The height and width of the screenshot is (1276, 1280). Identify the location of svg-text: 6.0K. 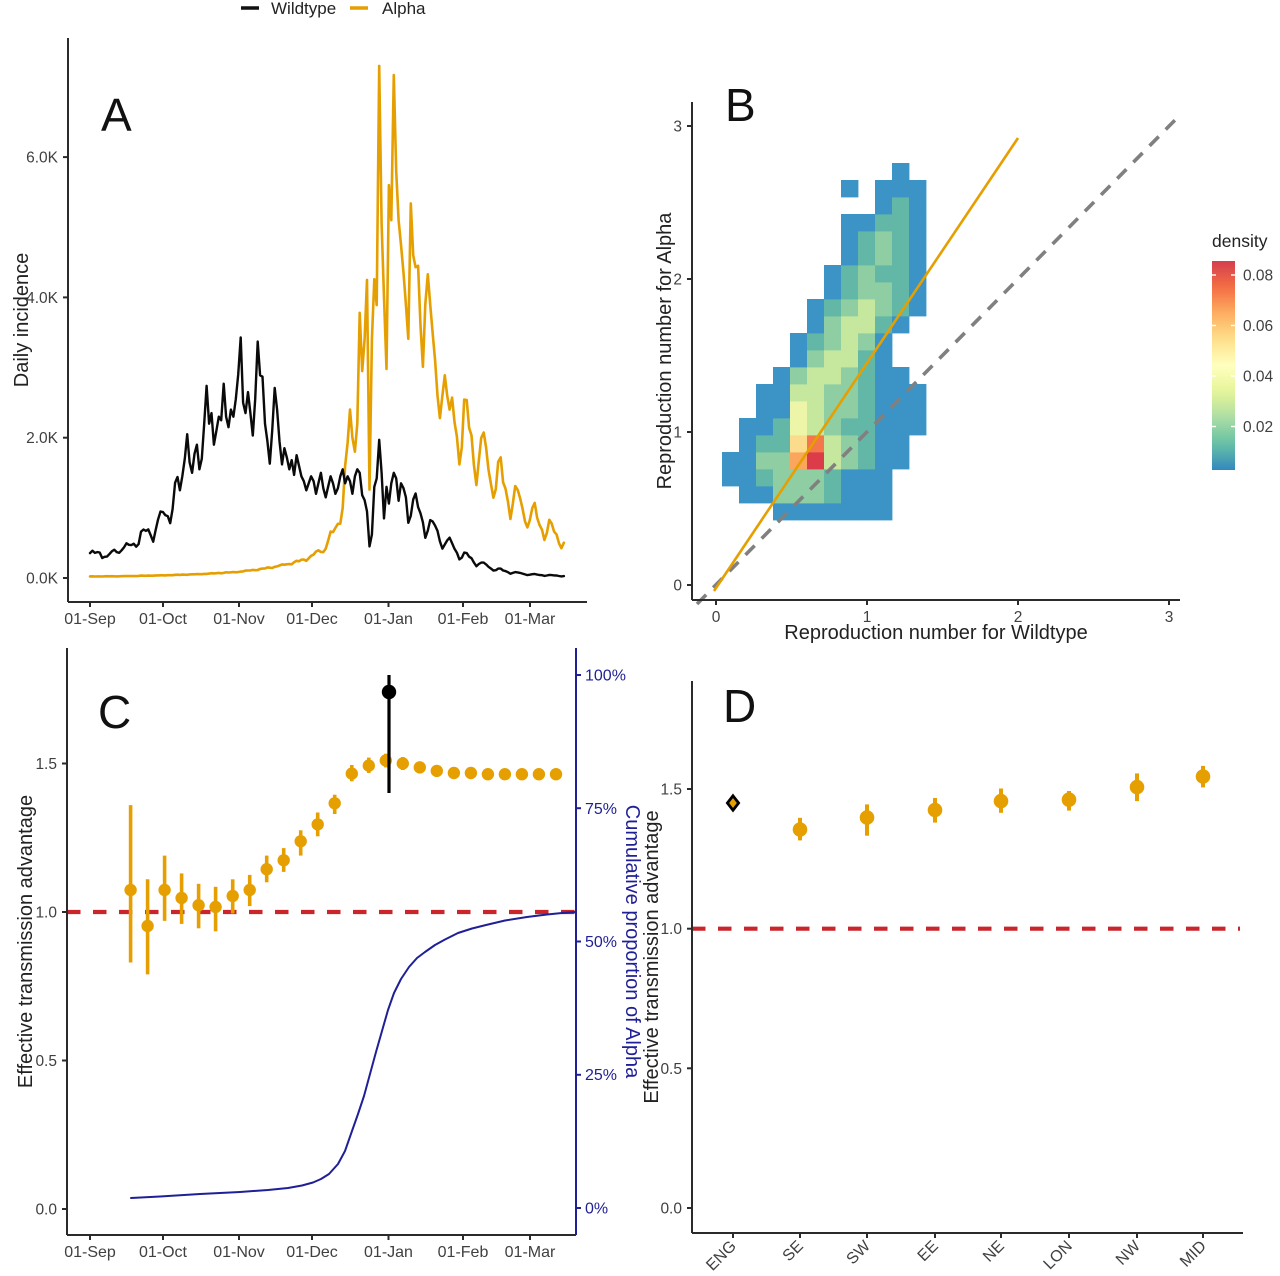
(42, 158).